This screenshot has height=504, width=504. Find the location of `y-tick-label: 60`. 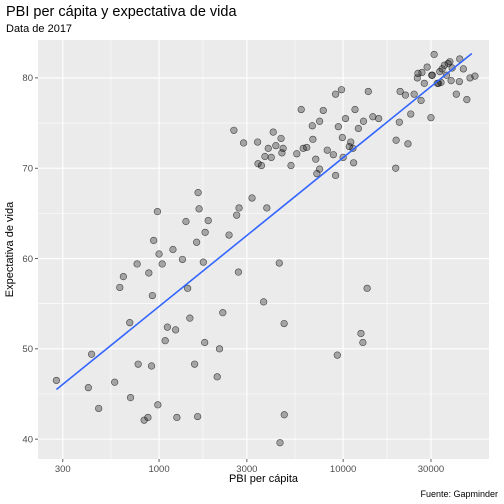

y-tick-label: 60 is located at coordinates (27, 259).